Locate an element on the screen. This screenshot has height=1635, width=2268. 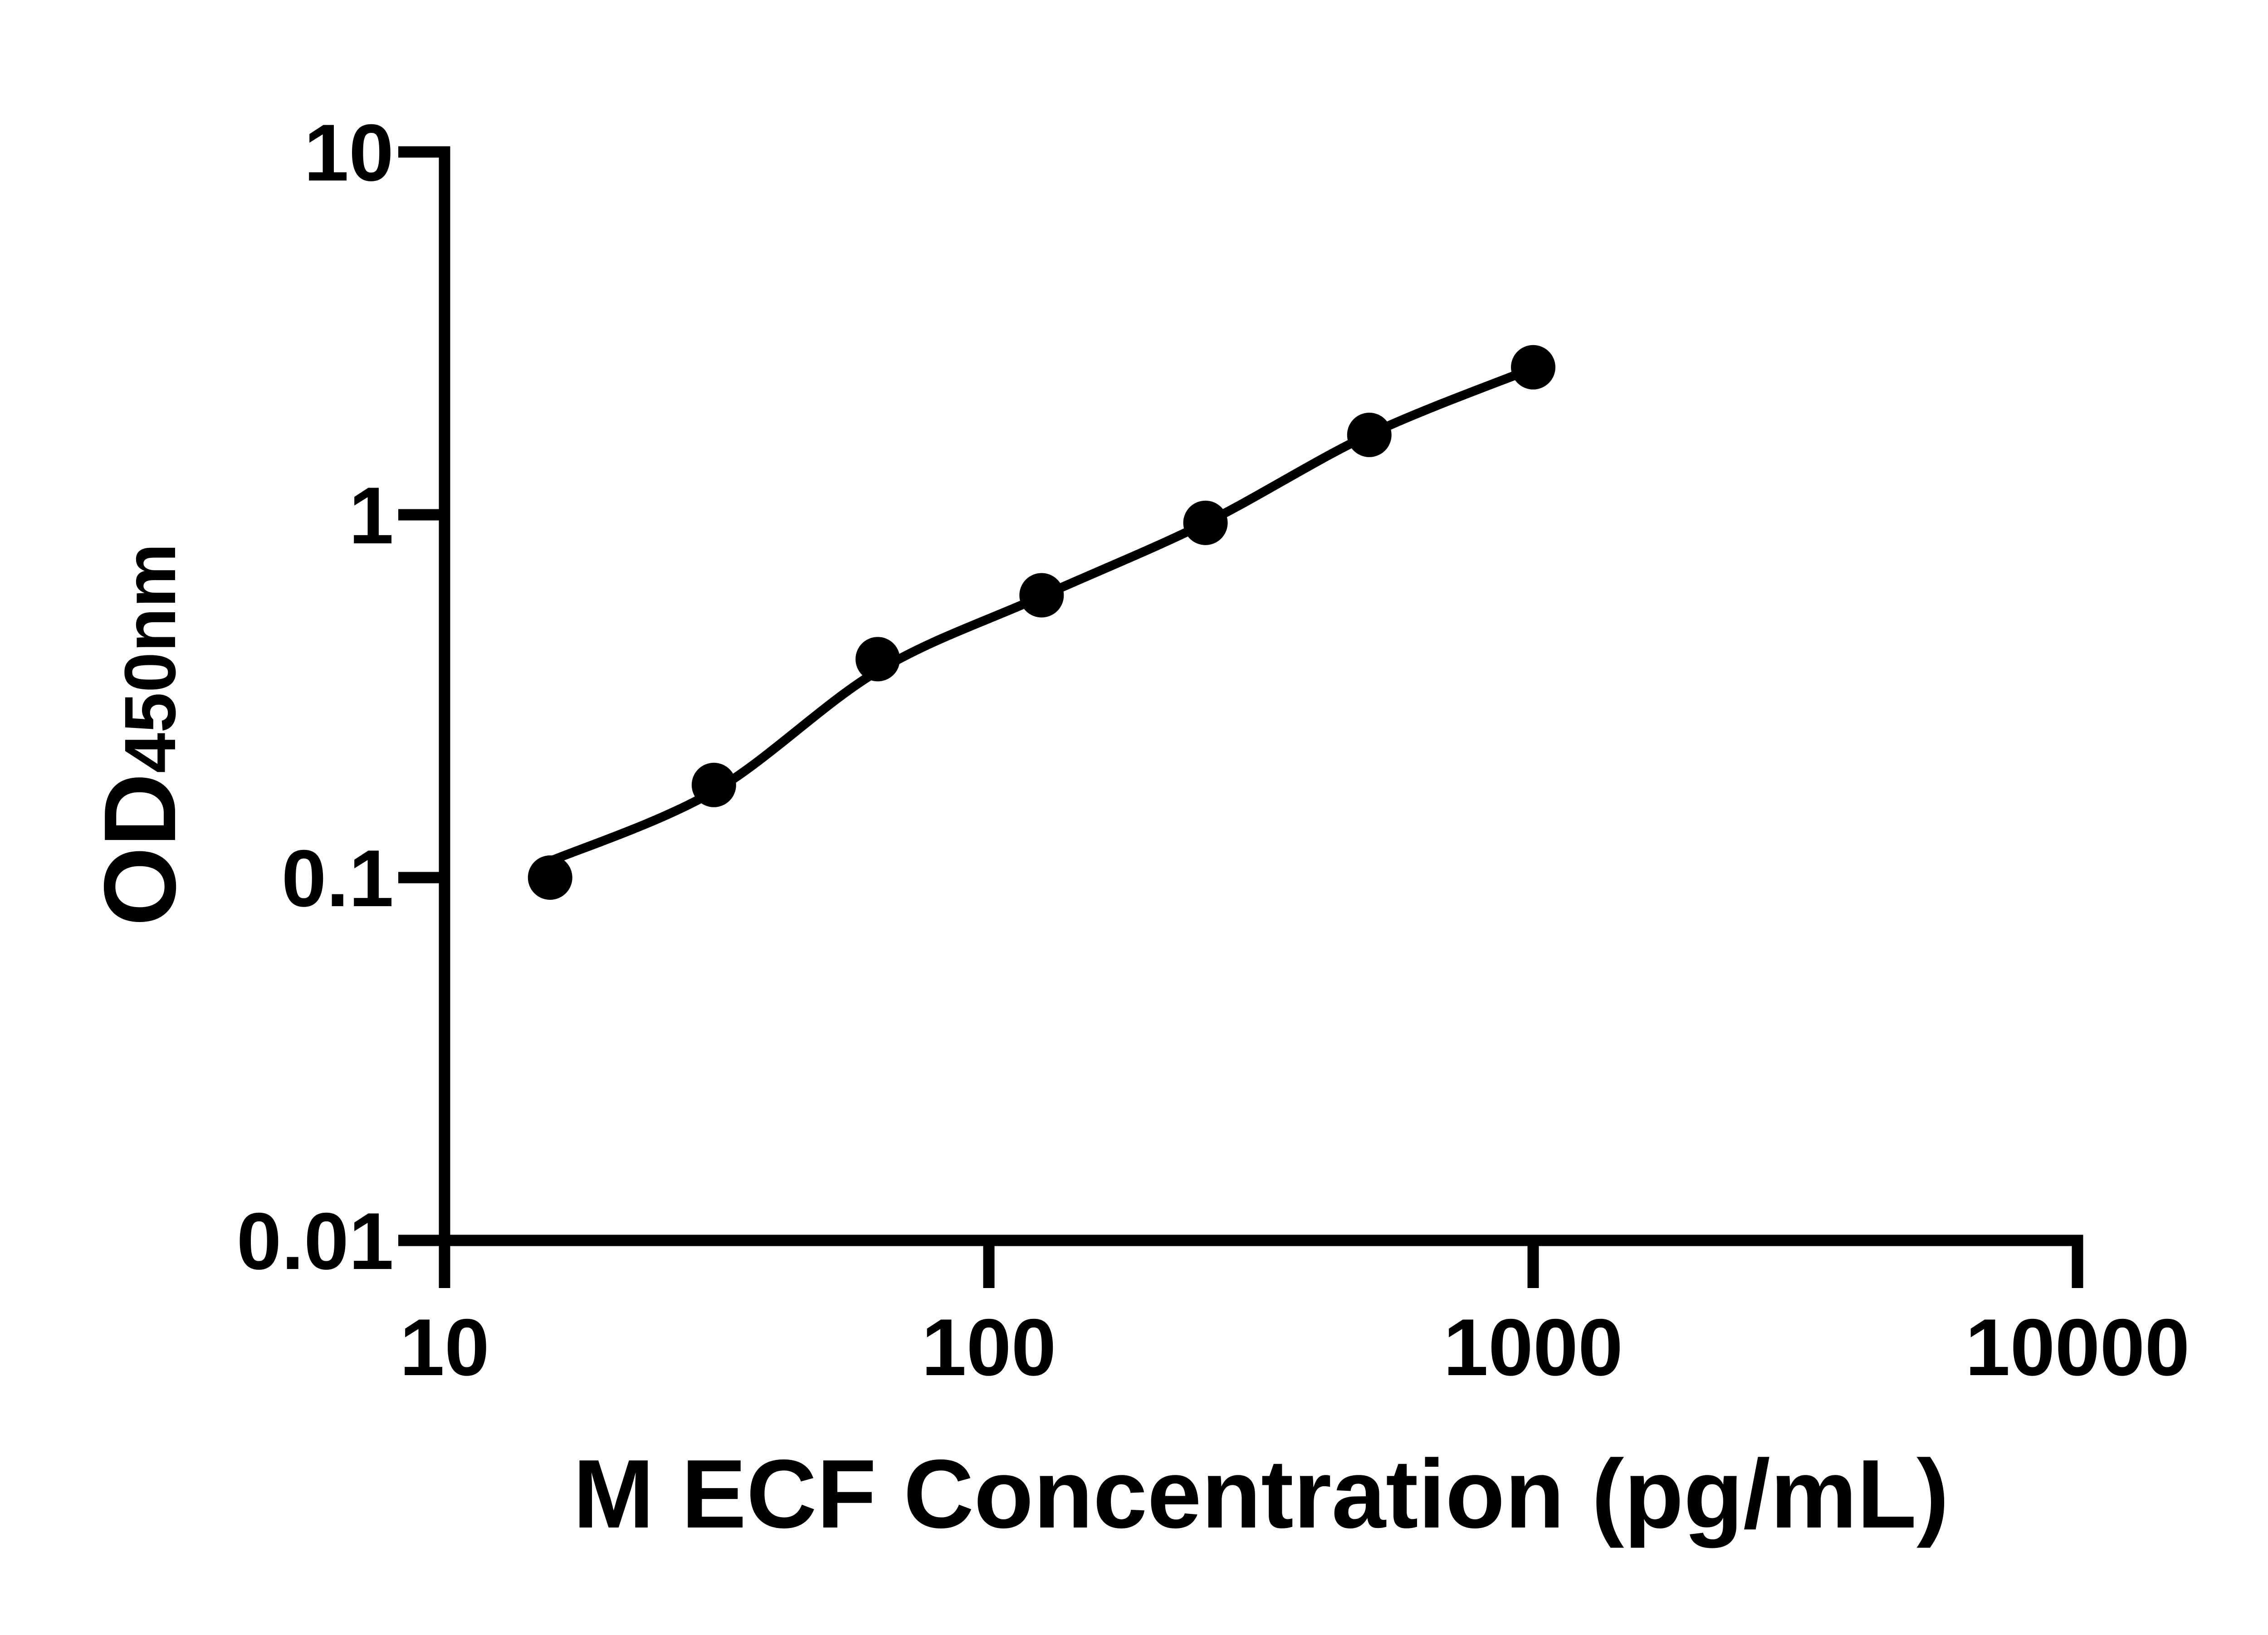
y-axis-title-subscript: 450nm is located at coordinates (150, 658).